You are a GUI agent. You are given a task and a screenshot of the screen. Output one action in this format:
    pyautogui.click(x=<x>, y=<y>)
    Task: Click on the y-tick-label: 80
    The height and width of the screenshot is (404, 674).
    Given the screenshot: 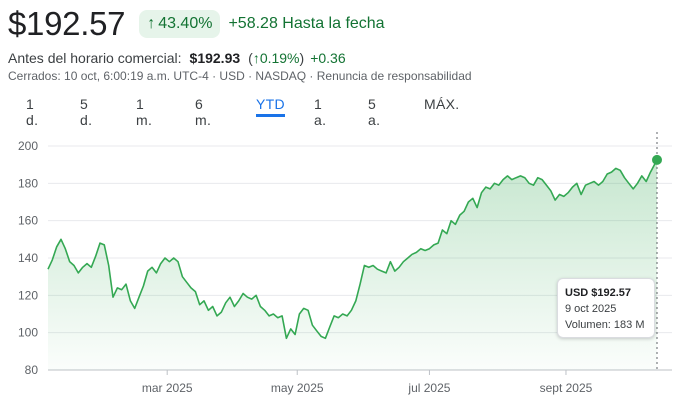 What is the action you would take?
    pyautogui.click(x=32, y=370)
    